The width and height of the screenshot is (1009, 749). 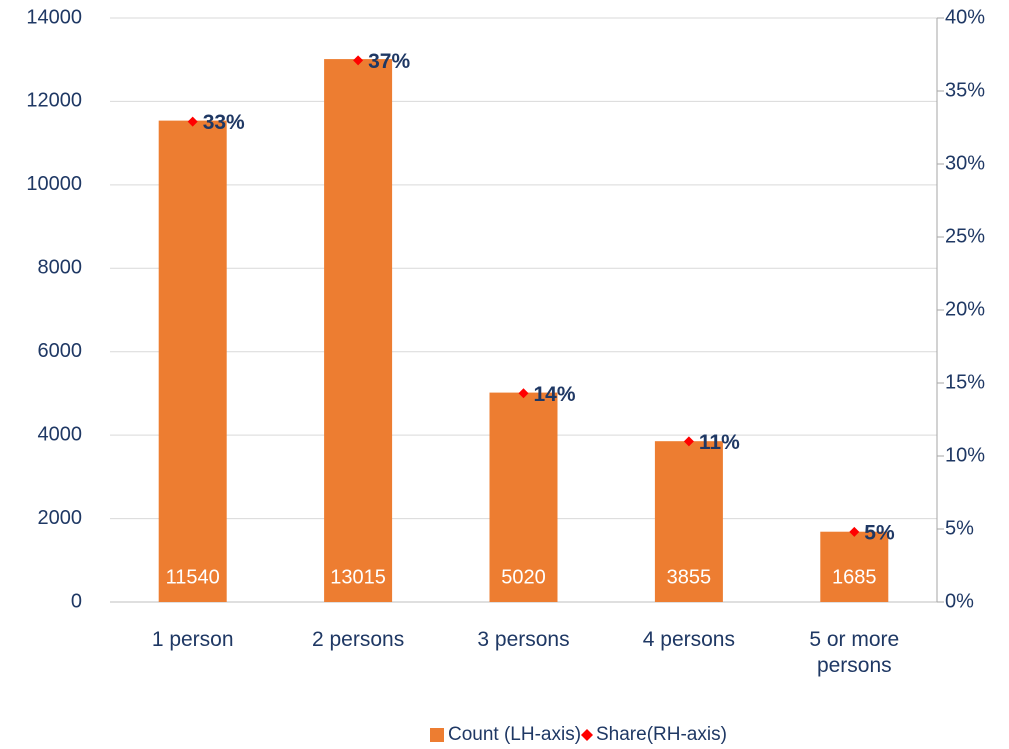 What do you see at coordinates (555, 394) in the screenshot?
I see `data-label: 14%` at bounding box center [555, 394].